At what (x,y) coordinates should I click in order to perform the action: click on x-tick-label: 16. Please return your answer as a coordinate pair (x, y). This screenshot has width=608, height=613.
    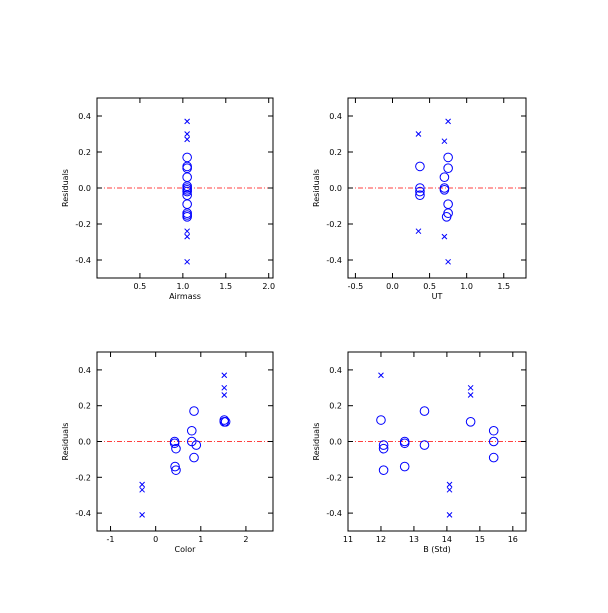
    Looking at the image, I should click on (513, 539).